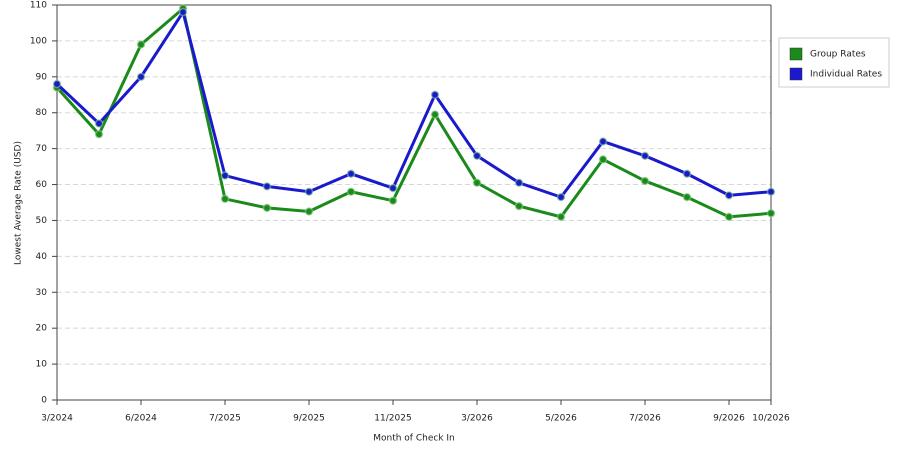 This screenshot has width=900, height=454. I want to click on x-tick-label: 3/2024, so click(57, 419).